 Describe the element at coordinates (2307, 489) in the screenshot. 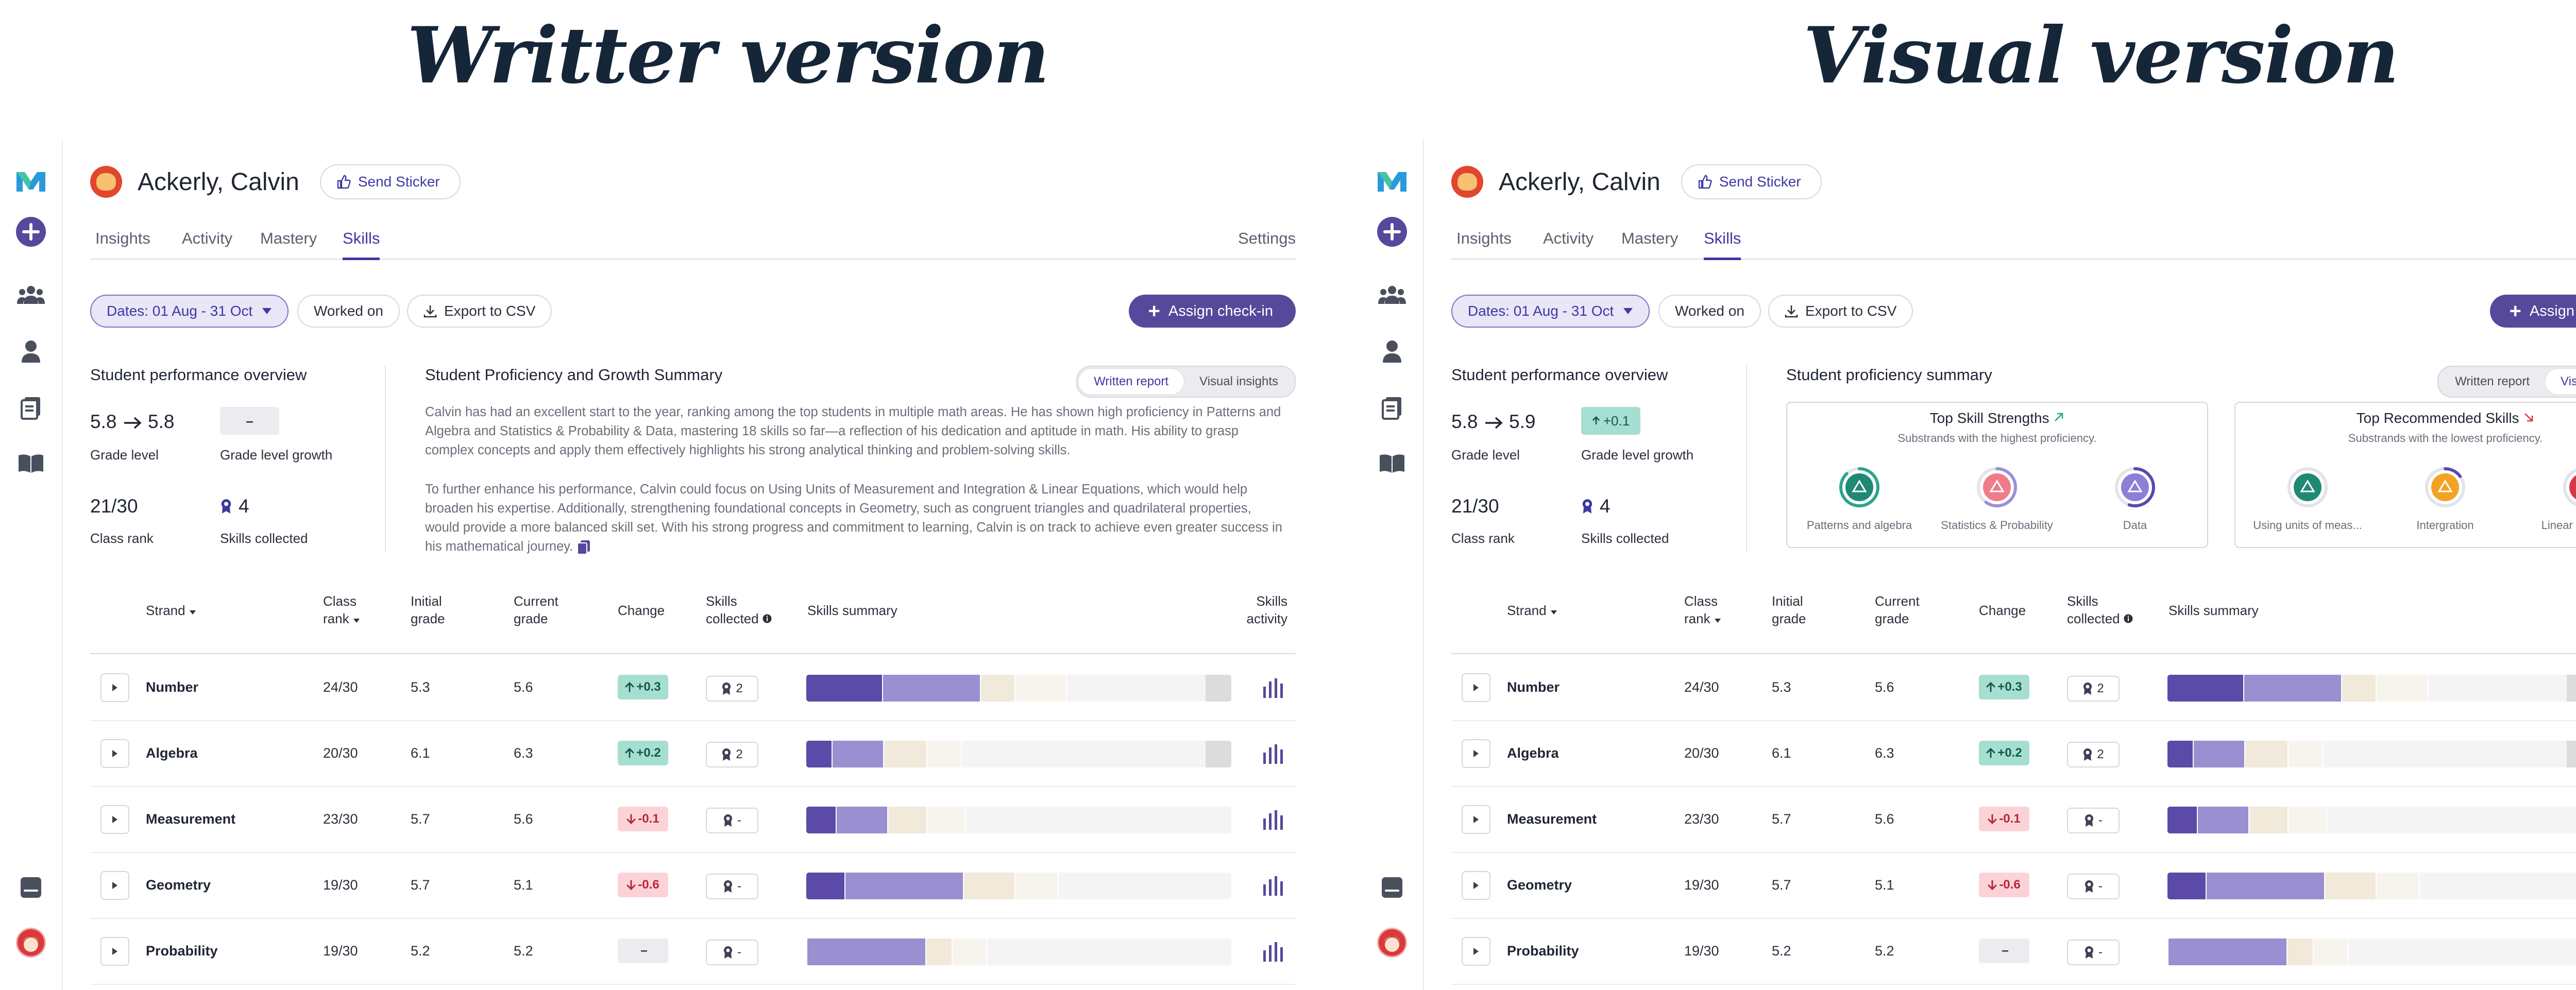

I see `skill-badge-icon` at that location.